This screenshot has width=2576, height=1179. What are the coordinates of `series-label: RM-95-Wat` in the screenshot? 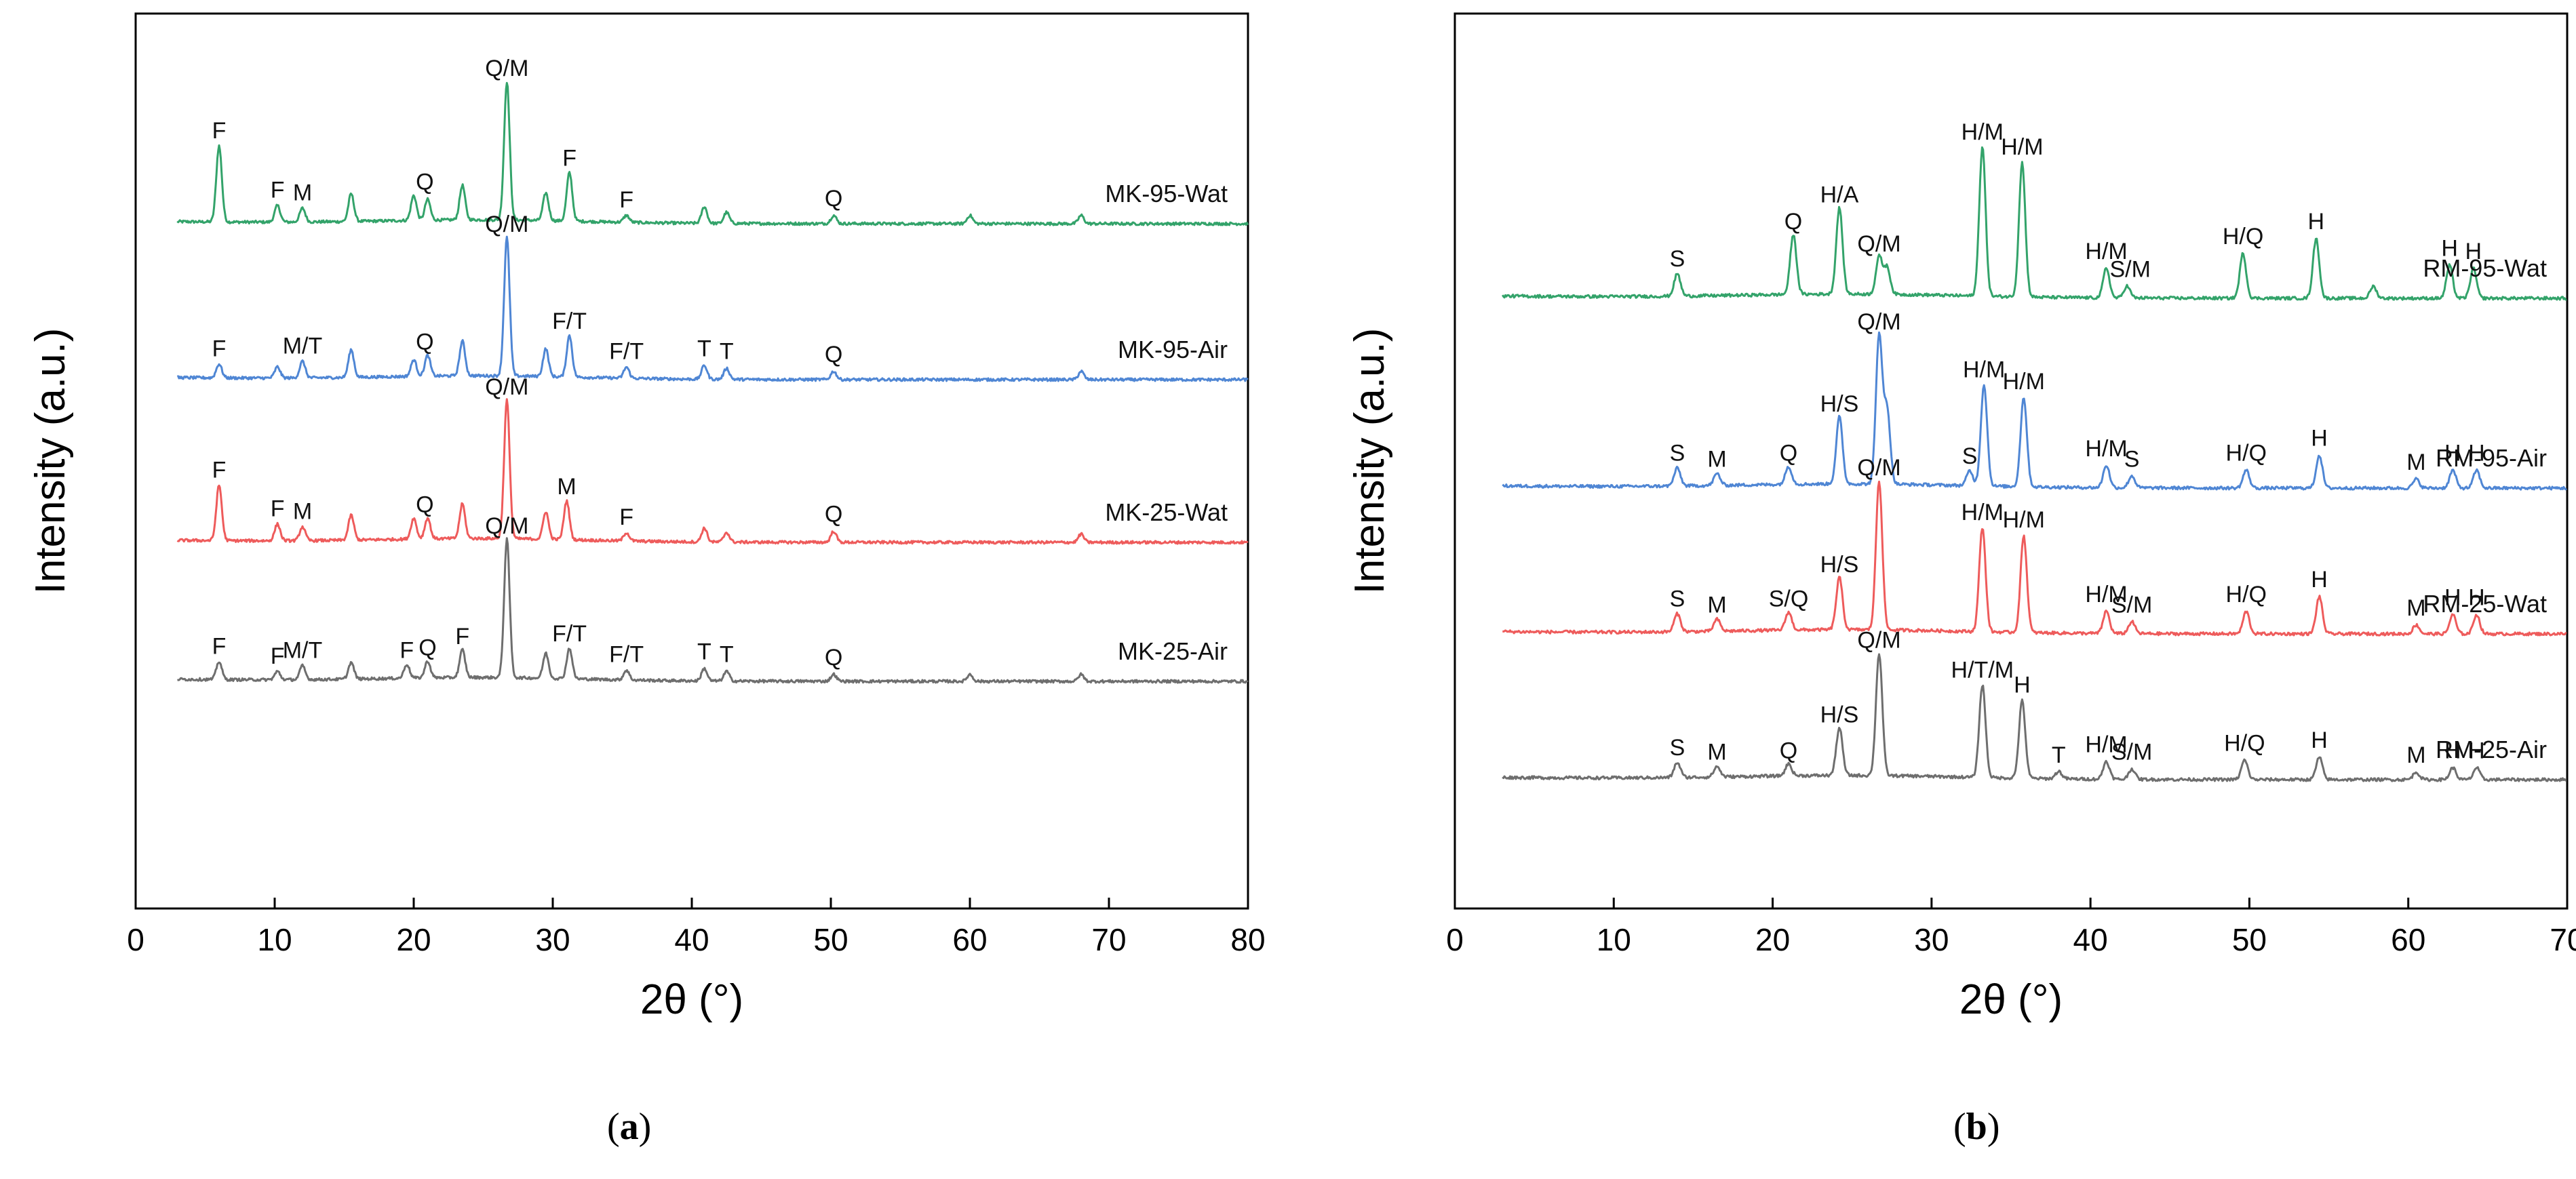 It's located at (2485, 268).